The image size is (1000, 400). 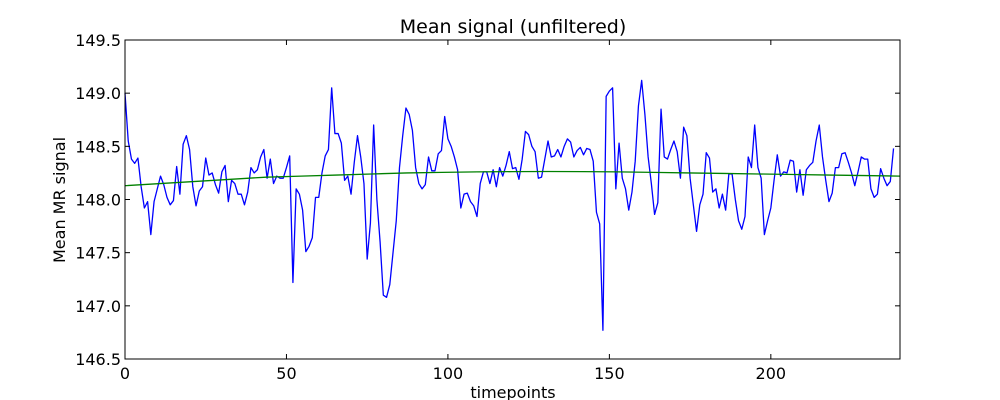 What do you see at coordinates (125, 373) in the screenshot?
I see `x-tick-label: 0` at bounding box center [125, 373].